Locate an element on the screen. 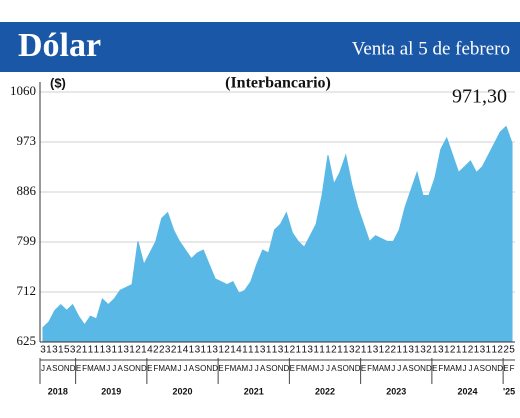  x-year-label: 2022 is located at coordinates (325, 391).